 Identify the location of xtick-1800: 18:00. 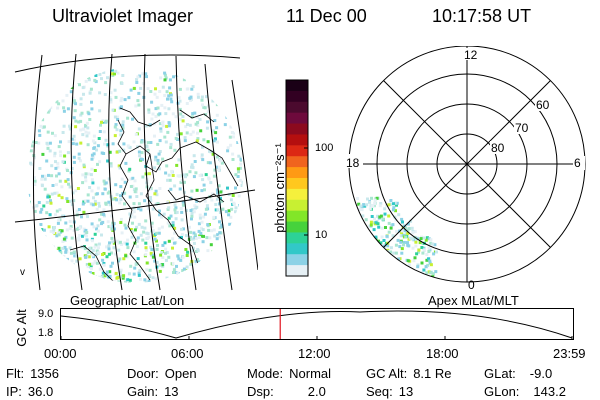
(442, 353).